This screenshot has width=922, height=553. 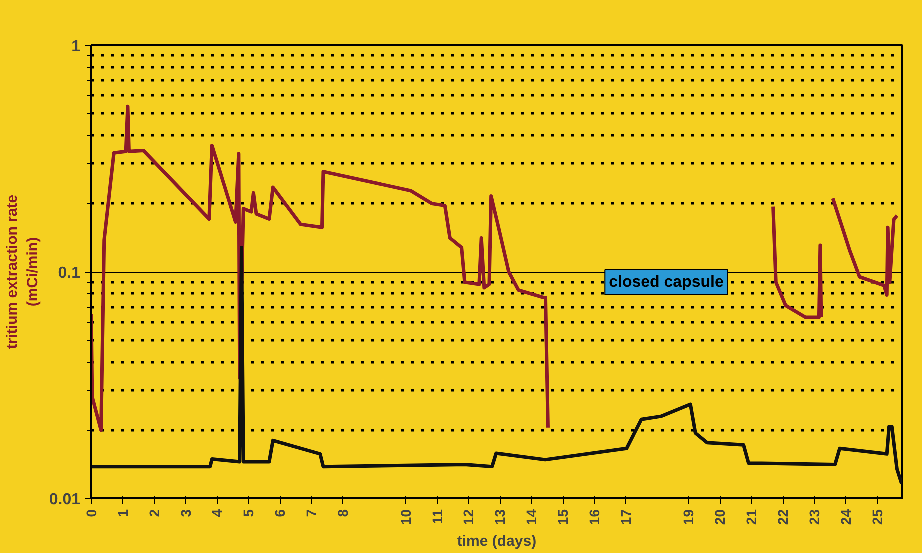 What do you see at coordinates (342, 513) in the screenshot?
I see `x-tick-label: 8` at bounding box center [342, 513].